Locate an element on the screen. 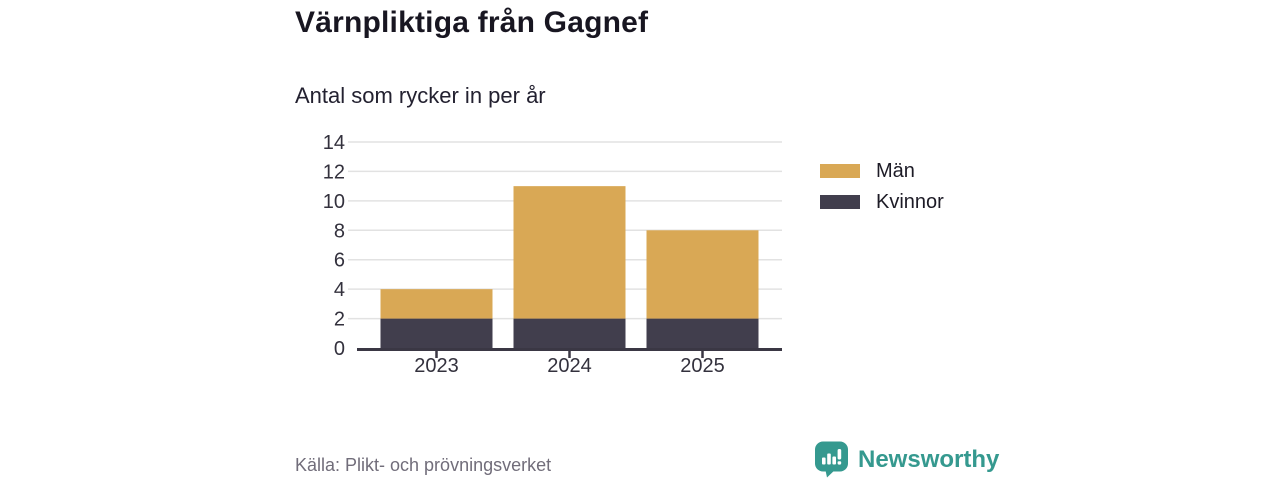  legend-swatch-kvinnor is located at coordinates (840, 202).